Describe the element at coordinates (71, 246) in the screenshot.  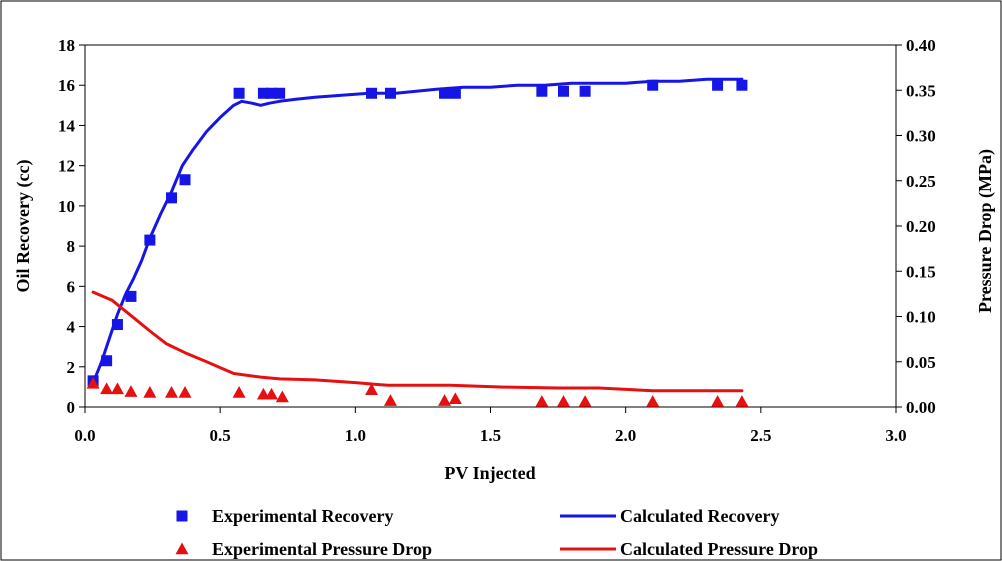
I see `y-tick-label: 8` at that location.